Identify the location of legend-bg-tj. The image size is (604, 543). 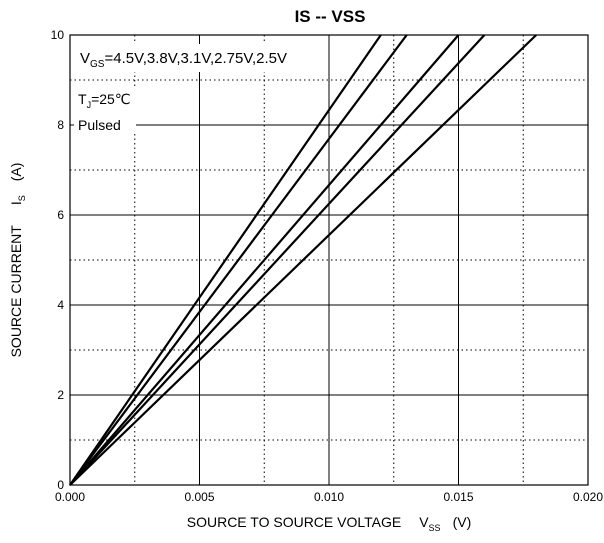
(105, 110).